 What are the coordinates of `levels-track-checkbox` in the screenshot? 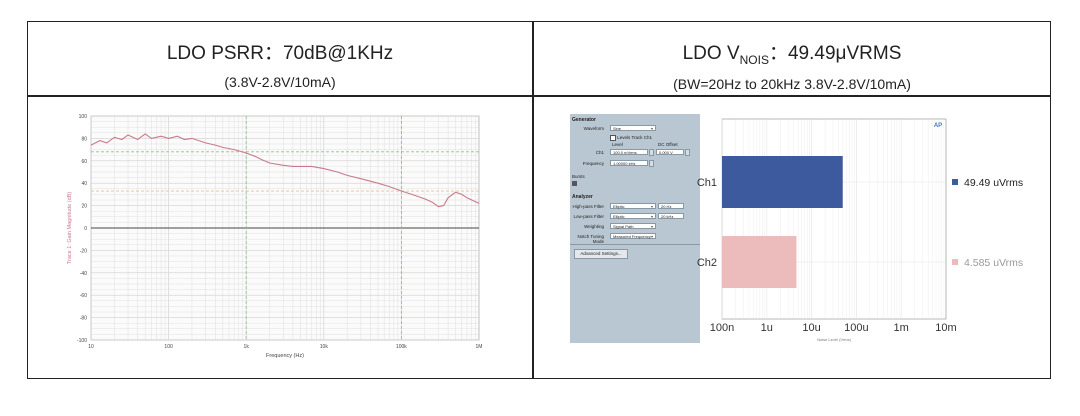 It's located at (613, 138).